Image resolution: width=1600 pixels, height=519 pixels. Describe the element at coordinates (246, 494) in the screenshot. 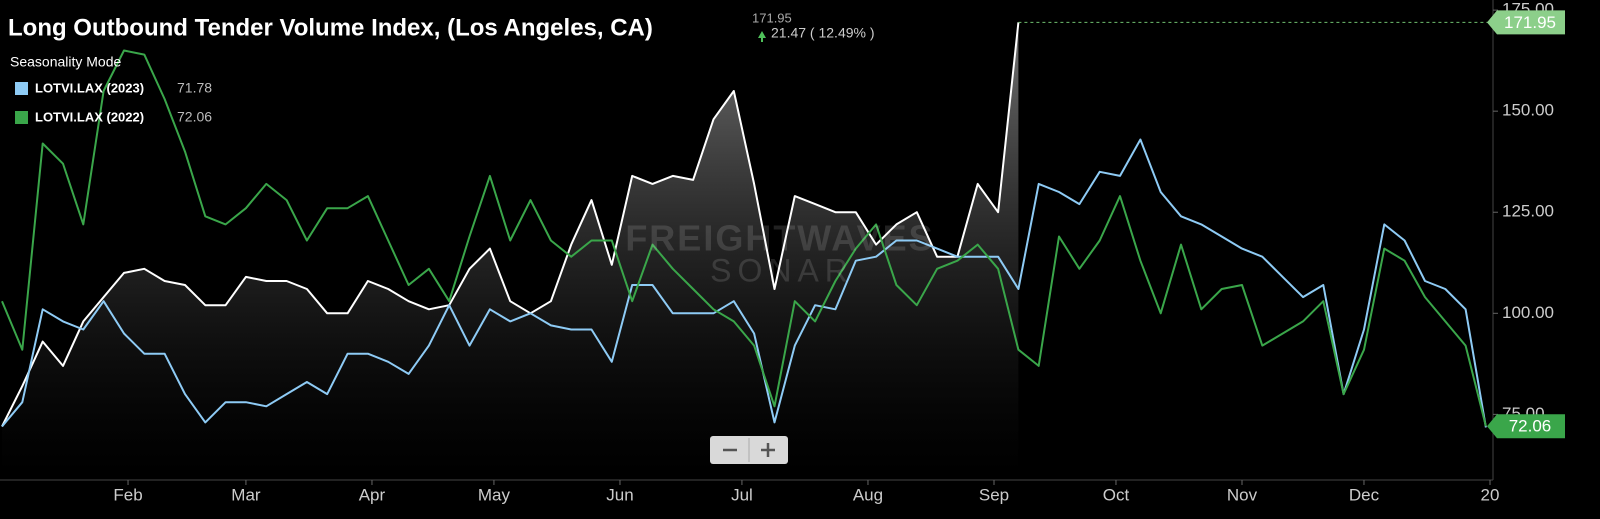

I see `x-tick-label: Mar` at that location.